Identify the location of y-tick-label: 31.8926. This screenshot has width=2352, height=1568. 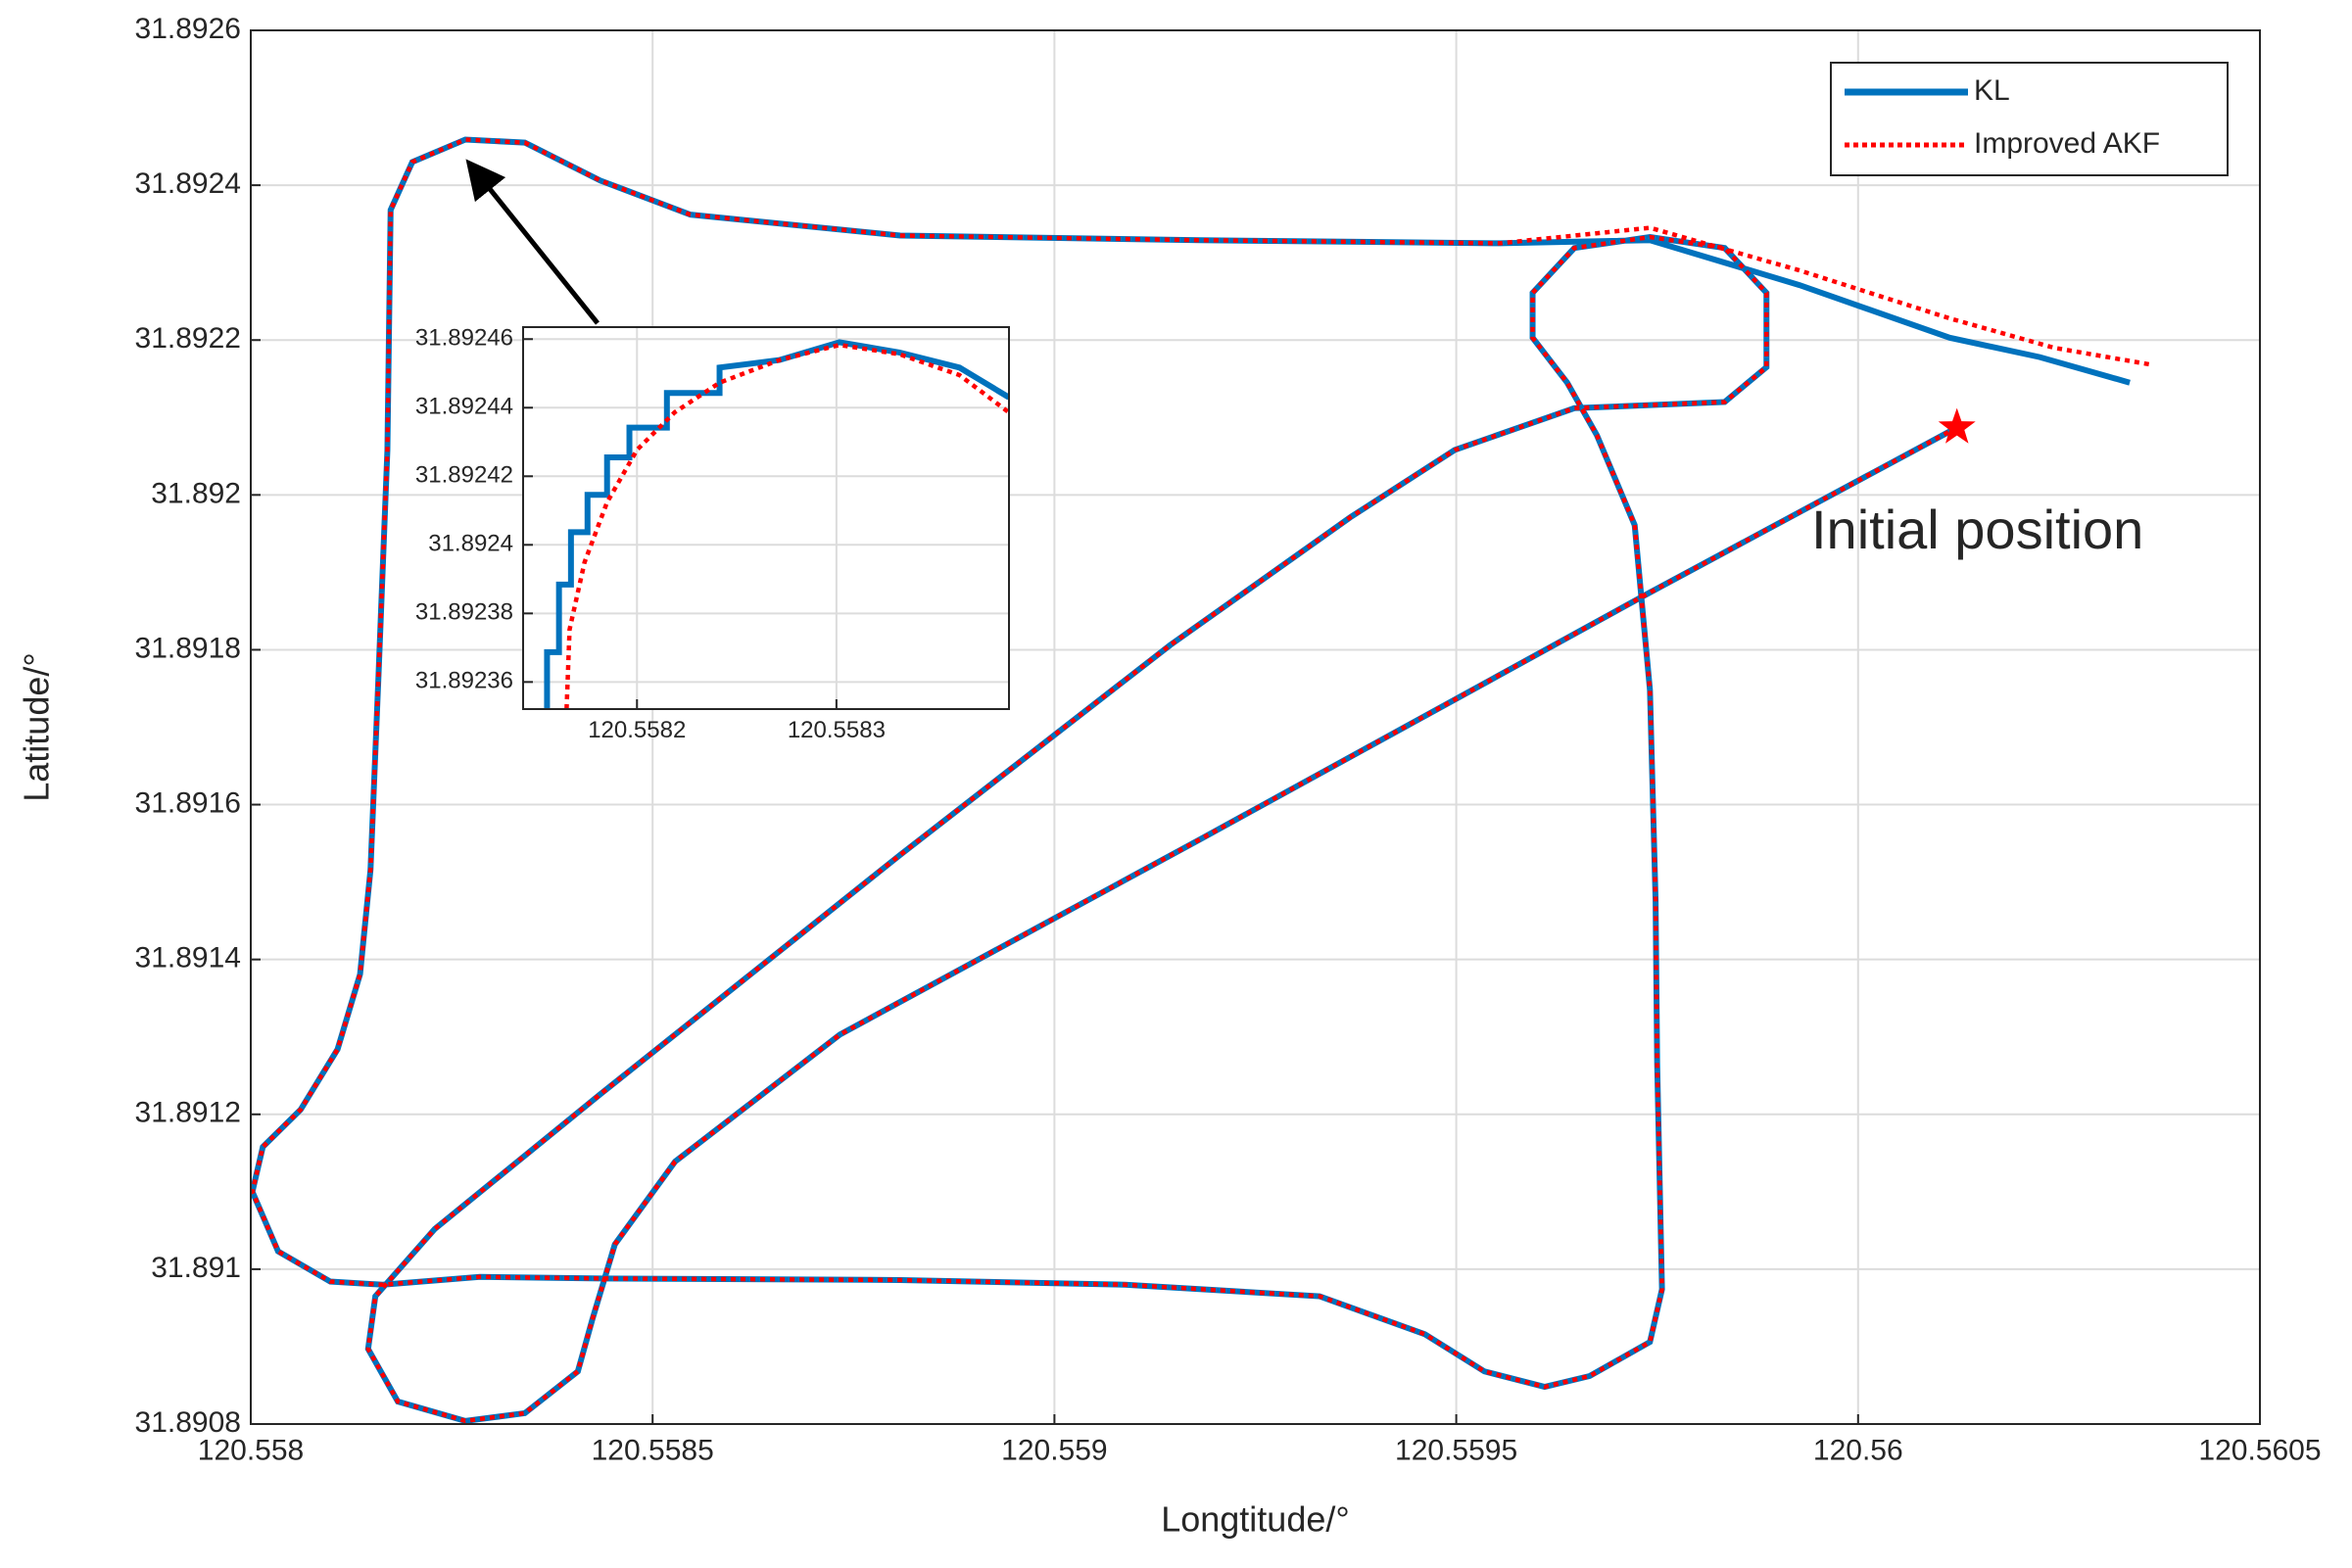
(188, 29).